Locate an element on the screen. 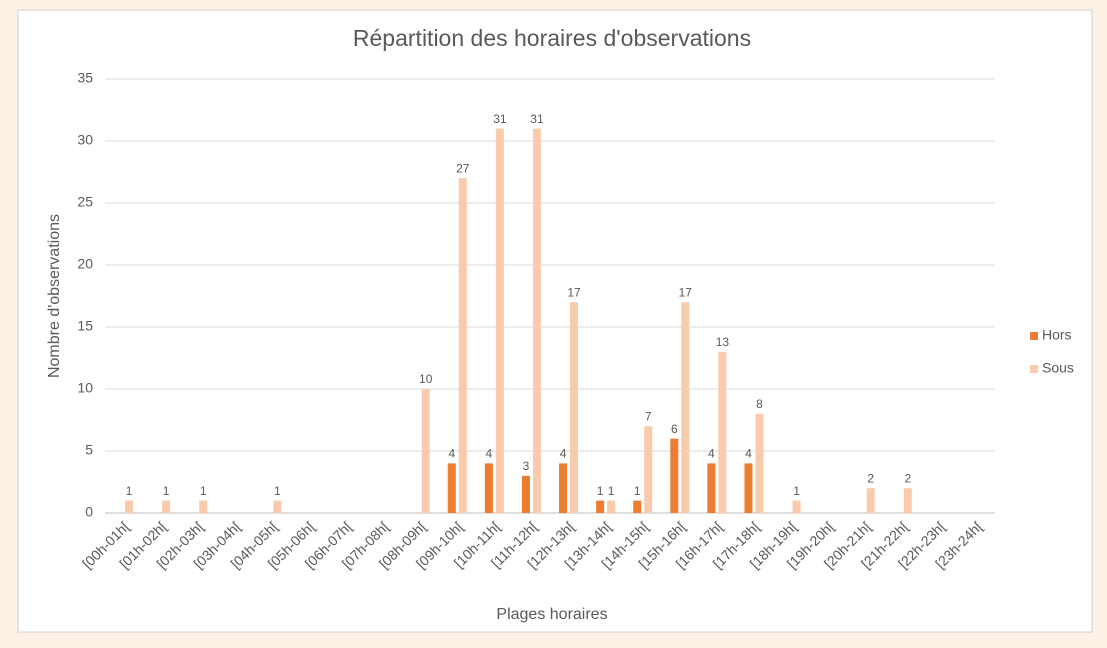 Image resolution: width=1107 pixels, height=648 pixels. y-tick-label: 25 is located at coordinates (85, 202).